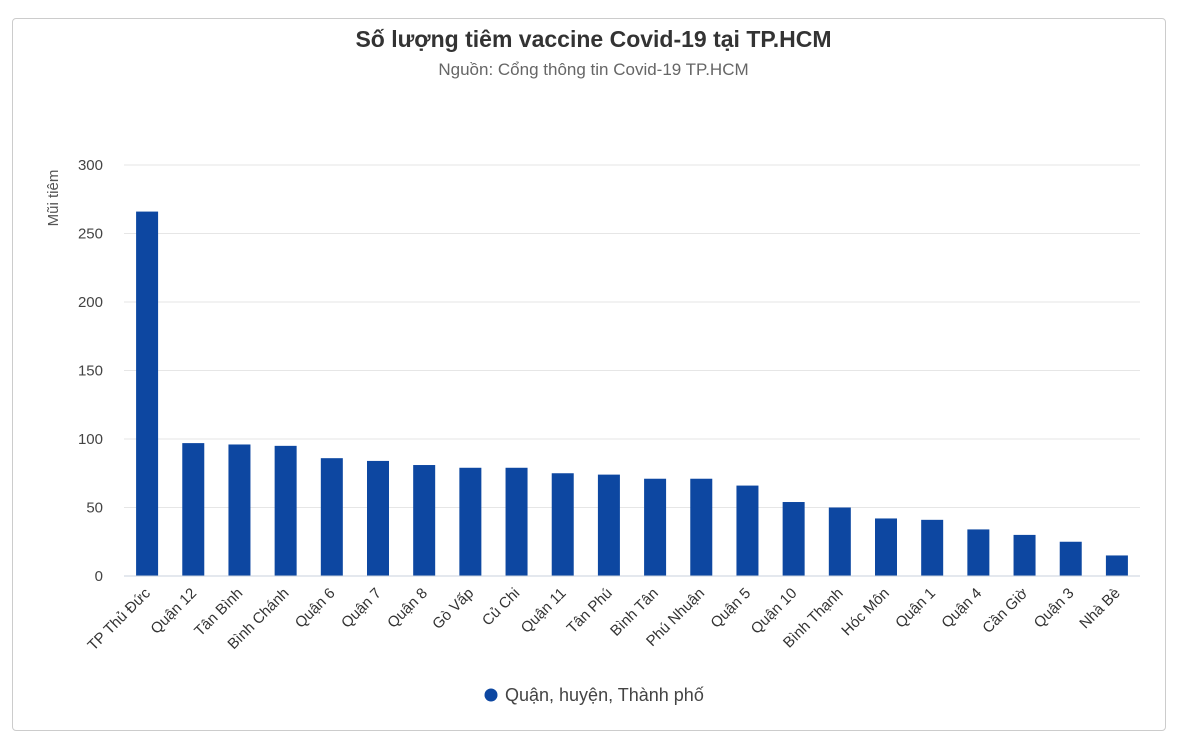 This screenshot has height=751, width=1187. What do you see at coordinates (915, 608) in the screenshot?
I see `x-tick-label: Quận 1` at bounding box center [915, 608].